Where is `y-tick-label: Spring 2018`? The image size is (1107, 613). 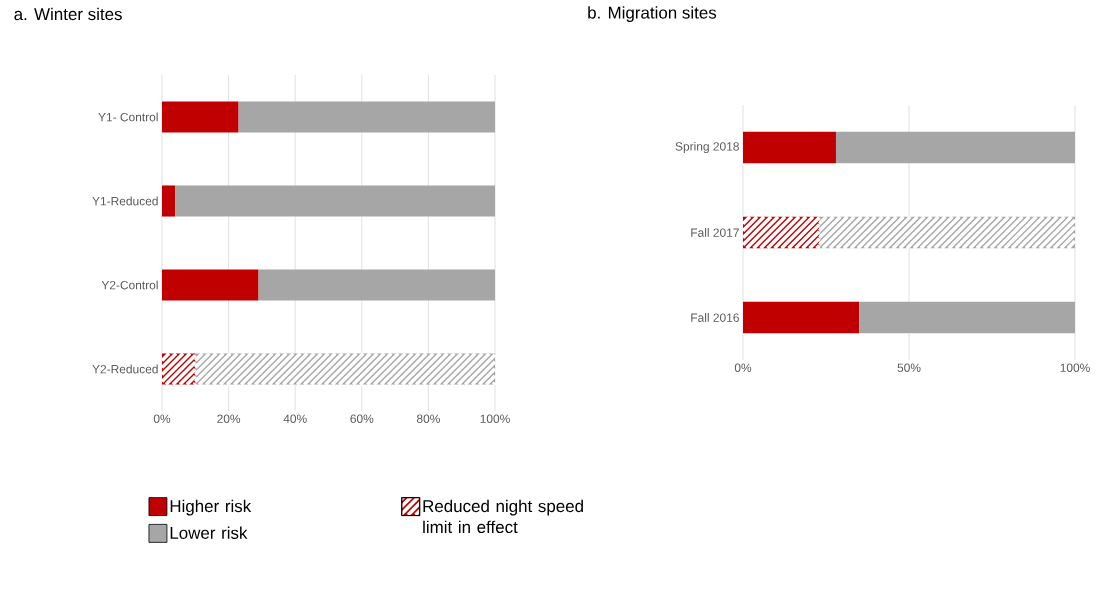
y-tick-label: Spring 2018 is located at coordinates (707, 147).